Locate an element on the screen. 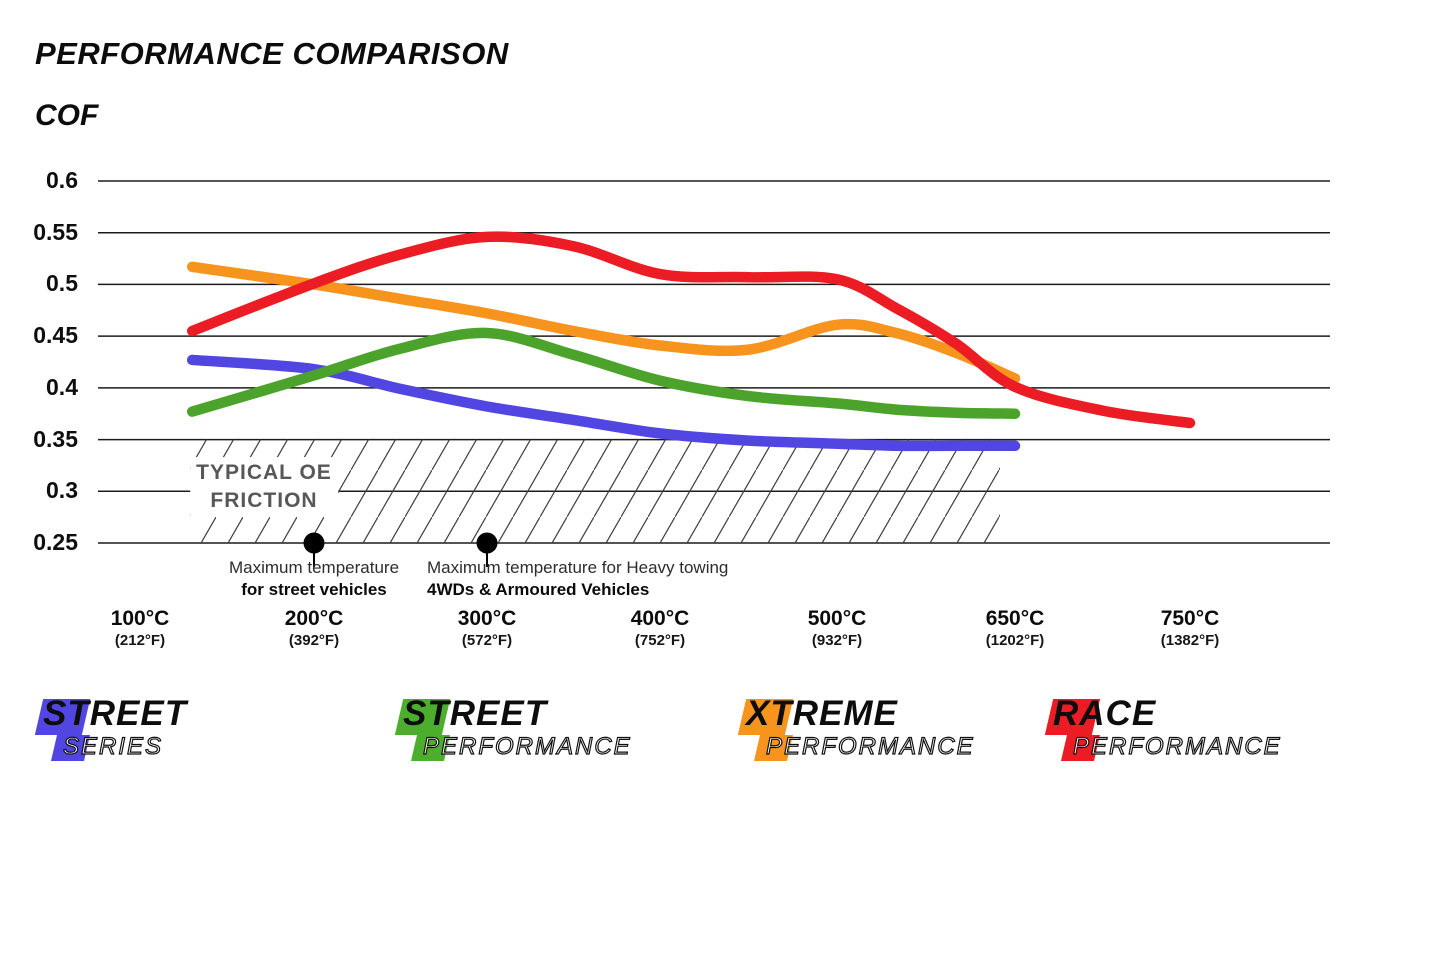  y-tick-label: 0.55 is located at coordinates (55, 231).